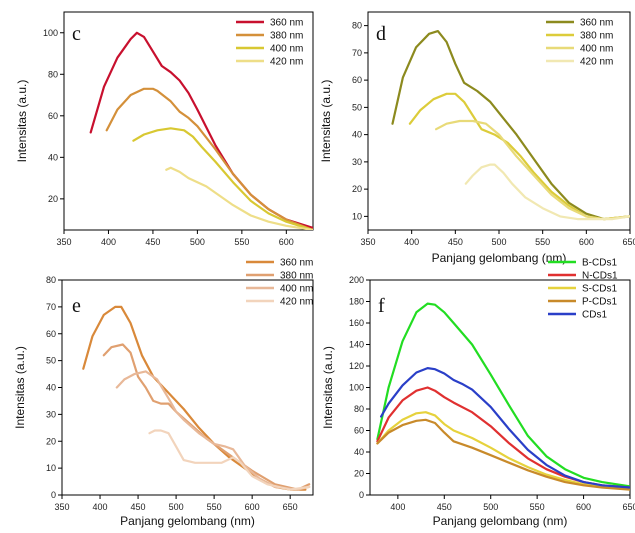 This screenshot has width=635, height=533. What do you see at coordinates (599, 289) in the screenshot?
I see `legend-entry: S-CDs1` at bounding box center [599, 289].